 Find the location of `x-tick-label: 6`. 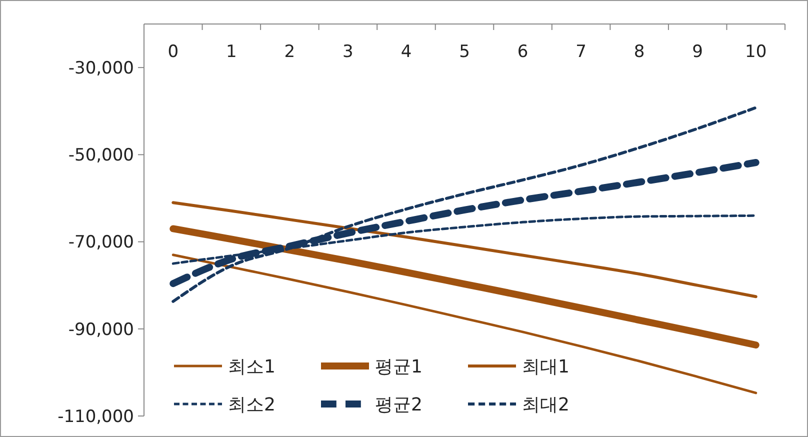

x-tick-label: 6 is located at coordinates (522, 52).